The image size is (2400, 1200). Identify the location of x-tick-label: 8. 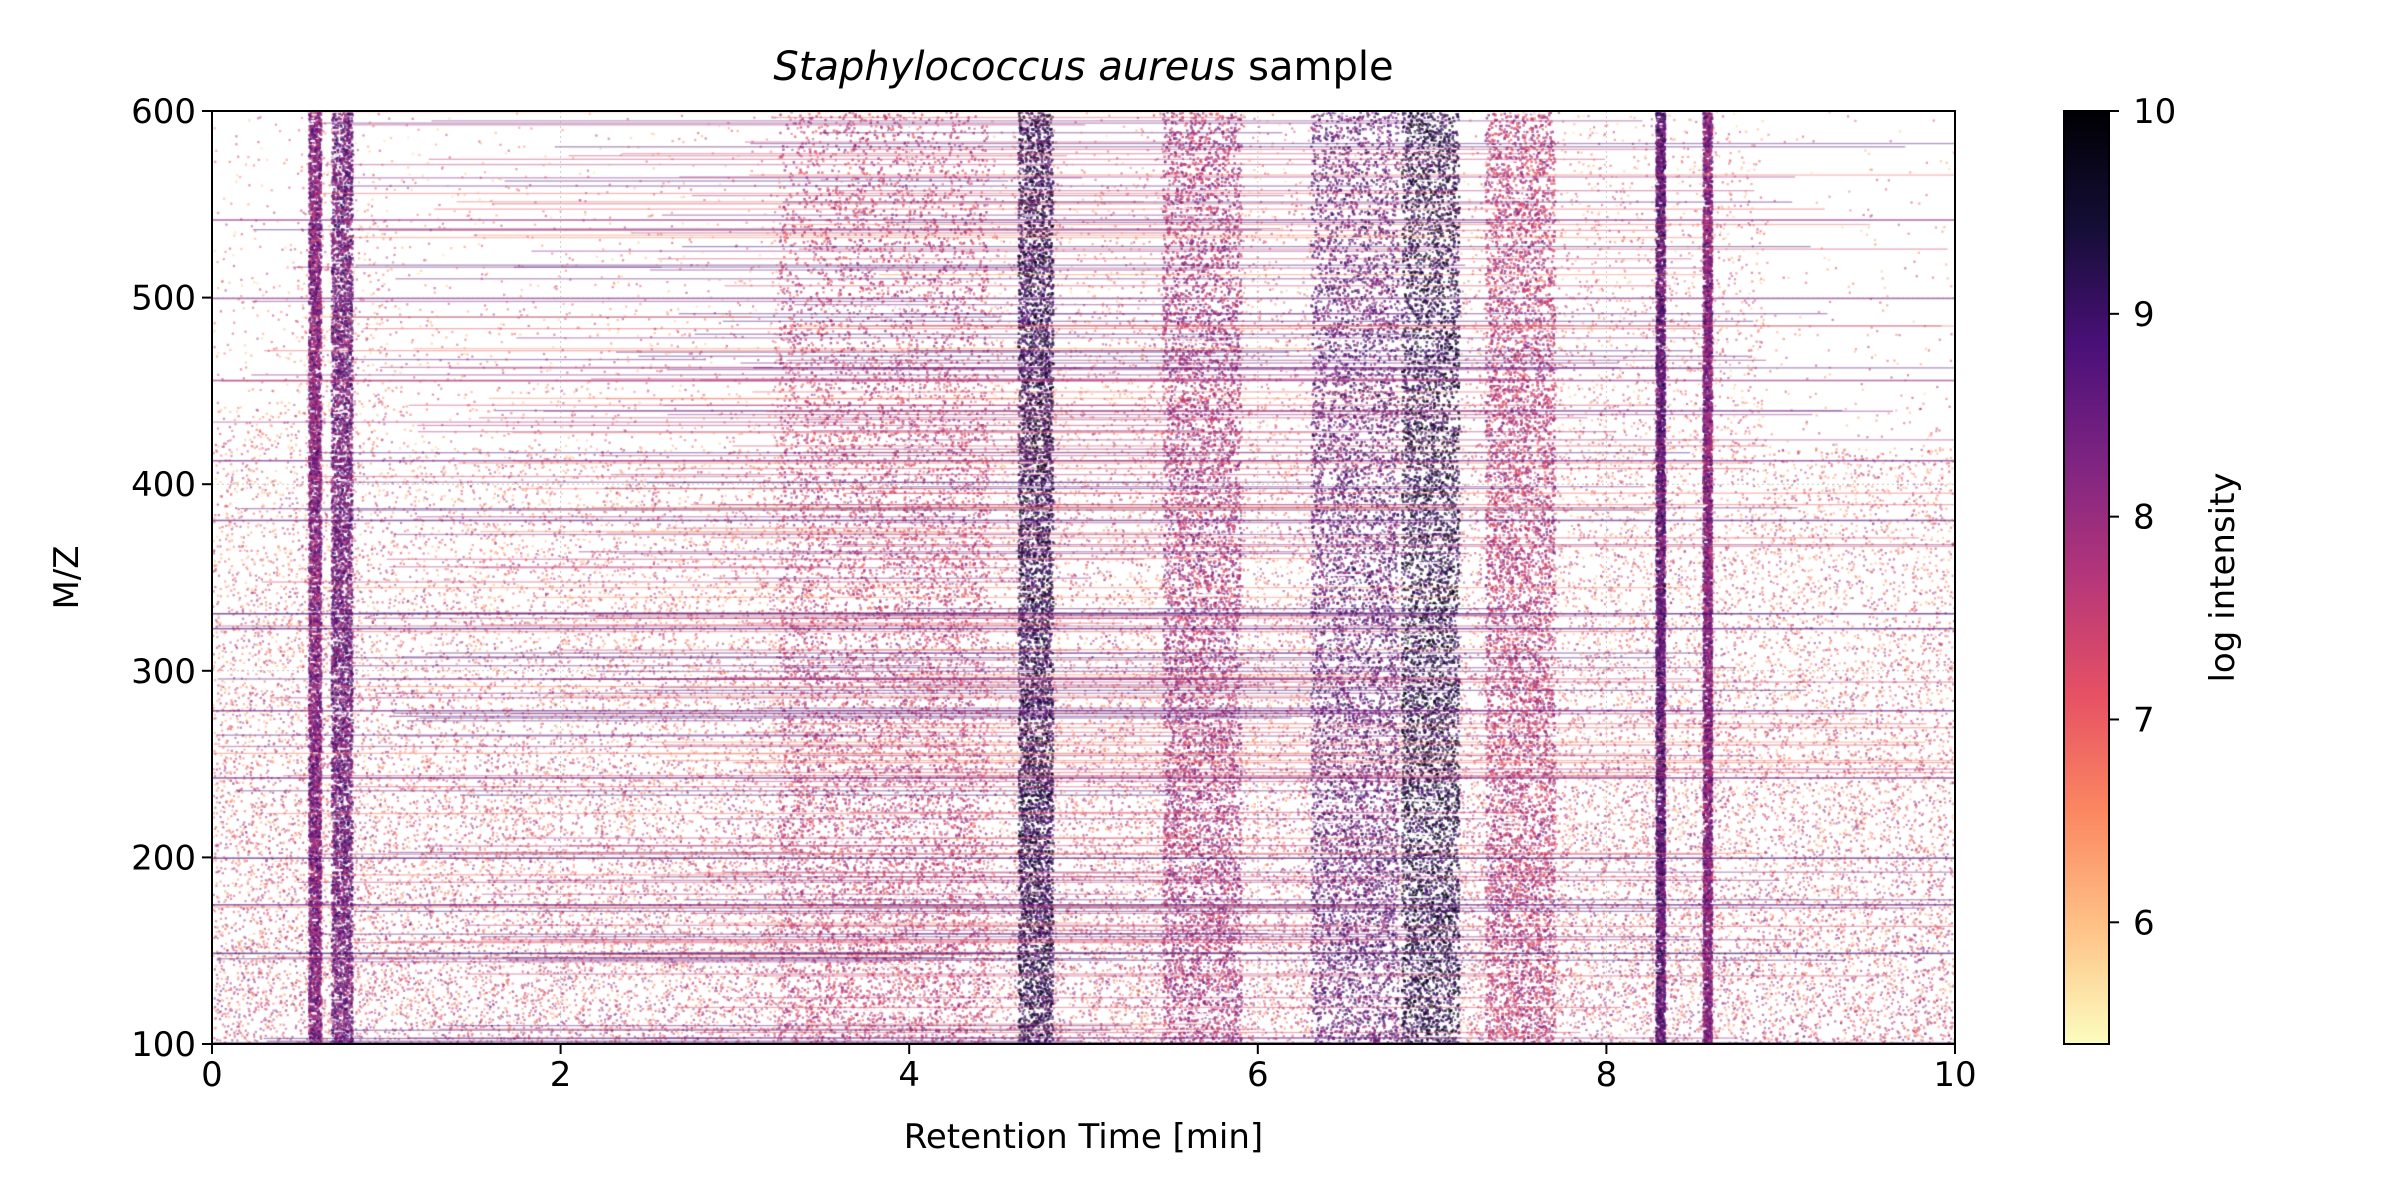
(1607, 1075).